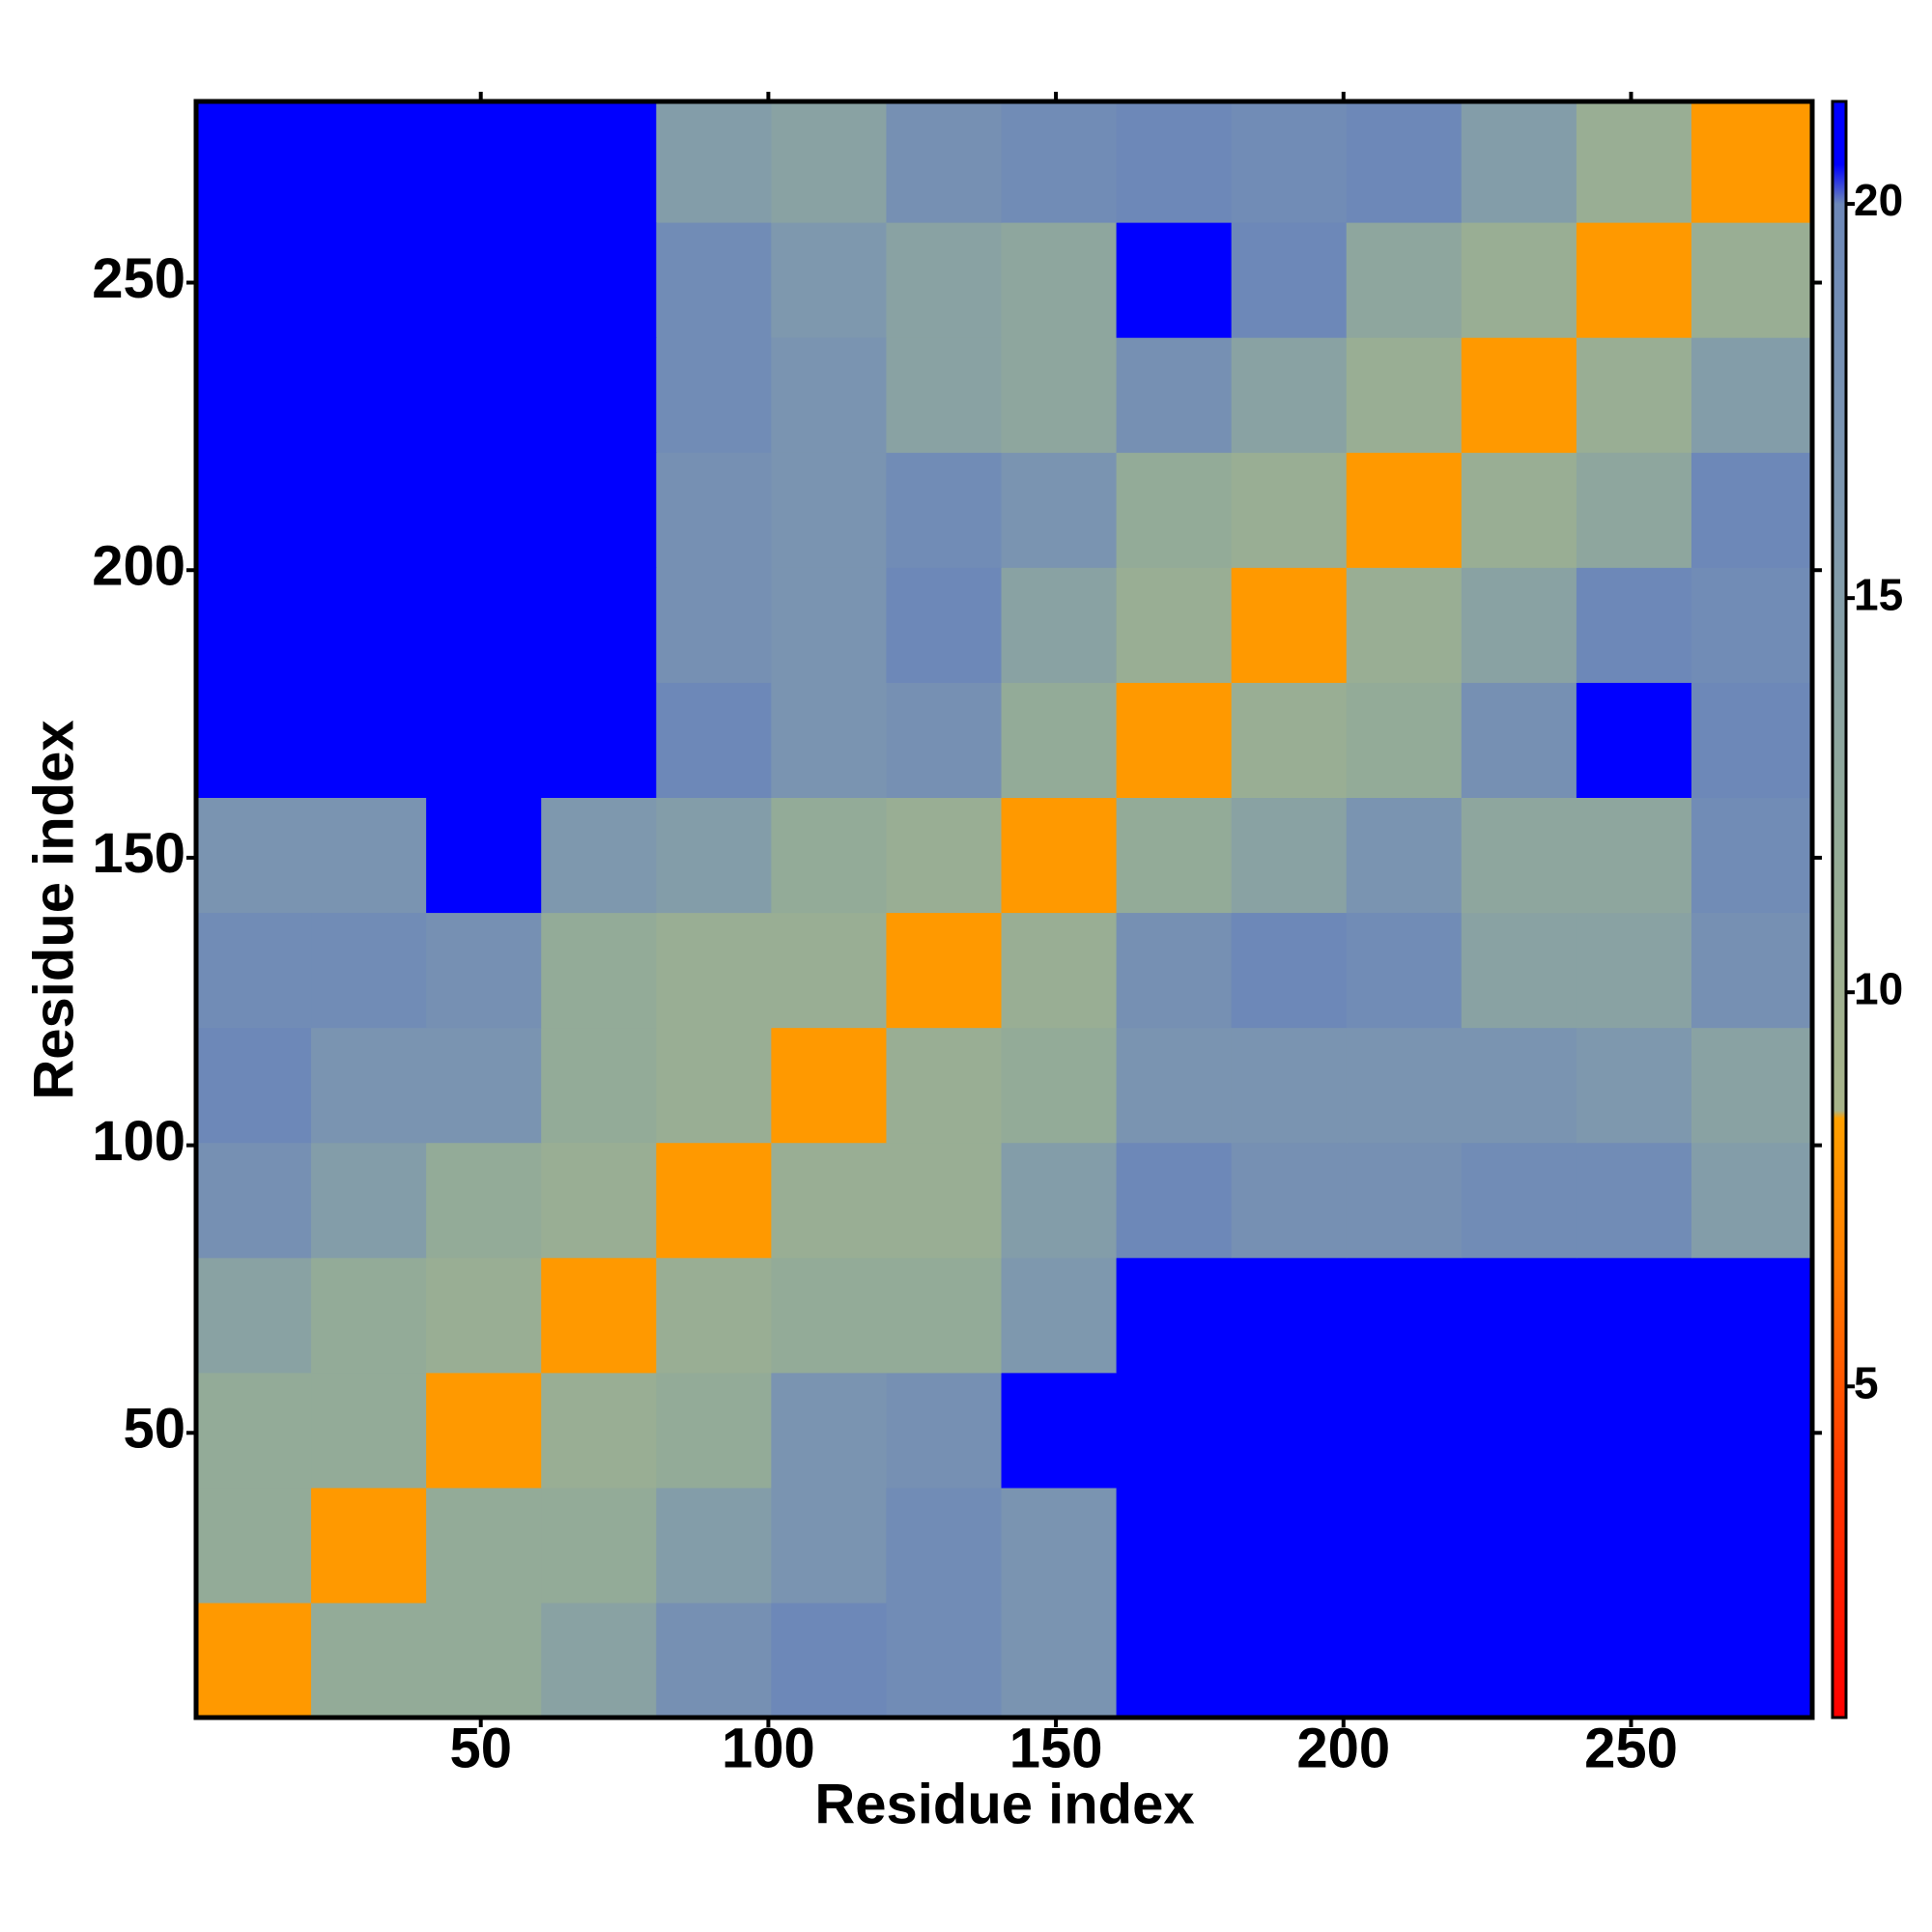  I want to click on x-tick-label: 250, so click(1631, 1748).